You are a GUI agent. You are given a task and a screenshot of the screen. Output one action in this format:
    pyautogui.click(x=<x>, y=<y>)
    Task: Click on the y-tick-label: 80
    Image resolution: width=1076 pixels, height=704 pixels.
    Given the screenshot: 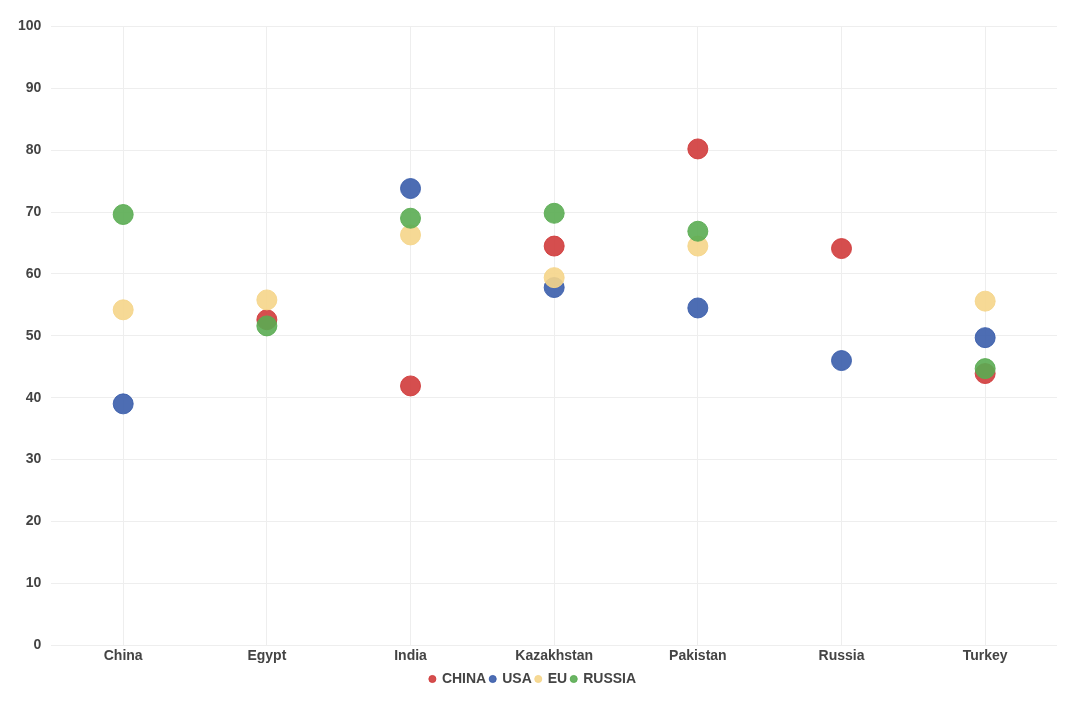 What is the action you would take?
    pyautogui.click(x=33, y=149)
    